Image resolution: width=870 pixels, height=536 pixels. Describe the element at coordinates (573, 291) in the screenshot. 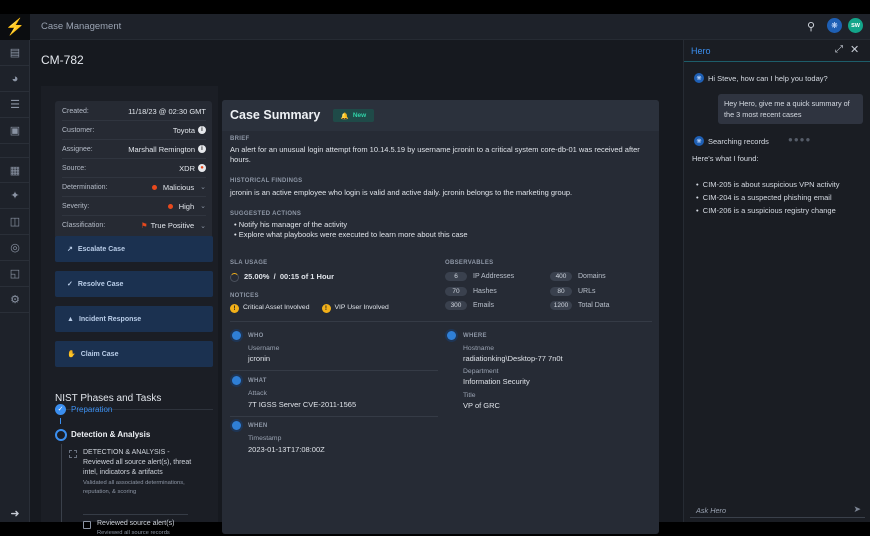

I see `observable-urls: 80 URLs` at that location.